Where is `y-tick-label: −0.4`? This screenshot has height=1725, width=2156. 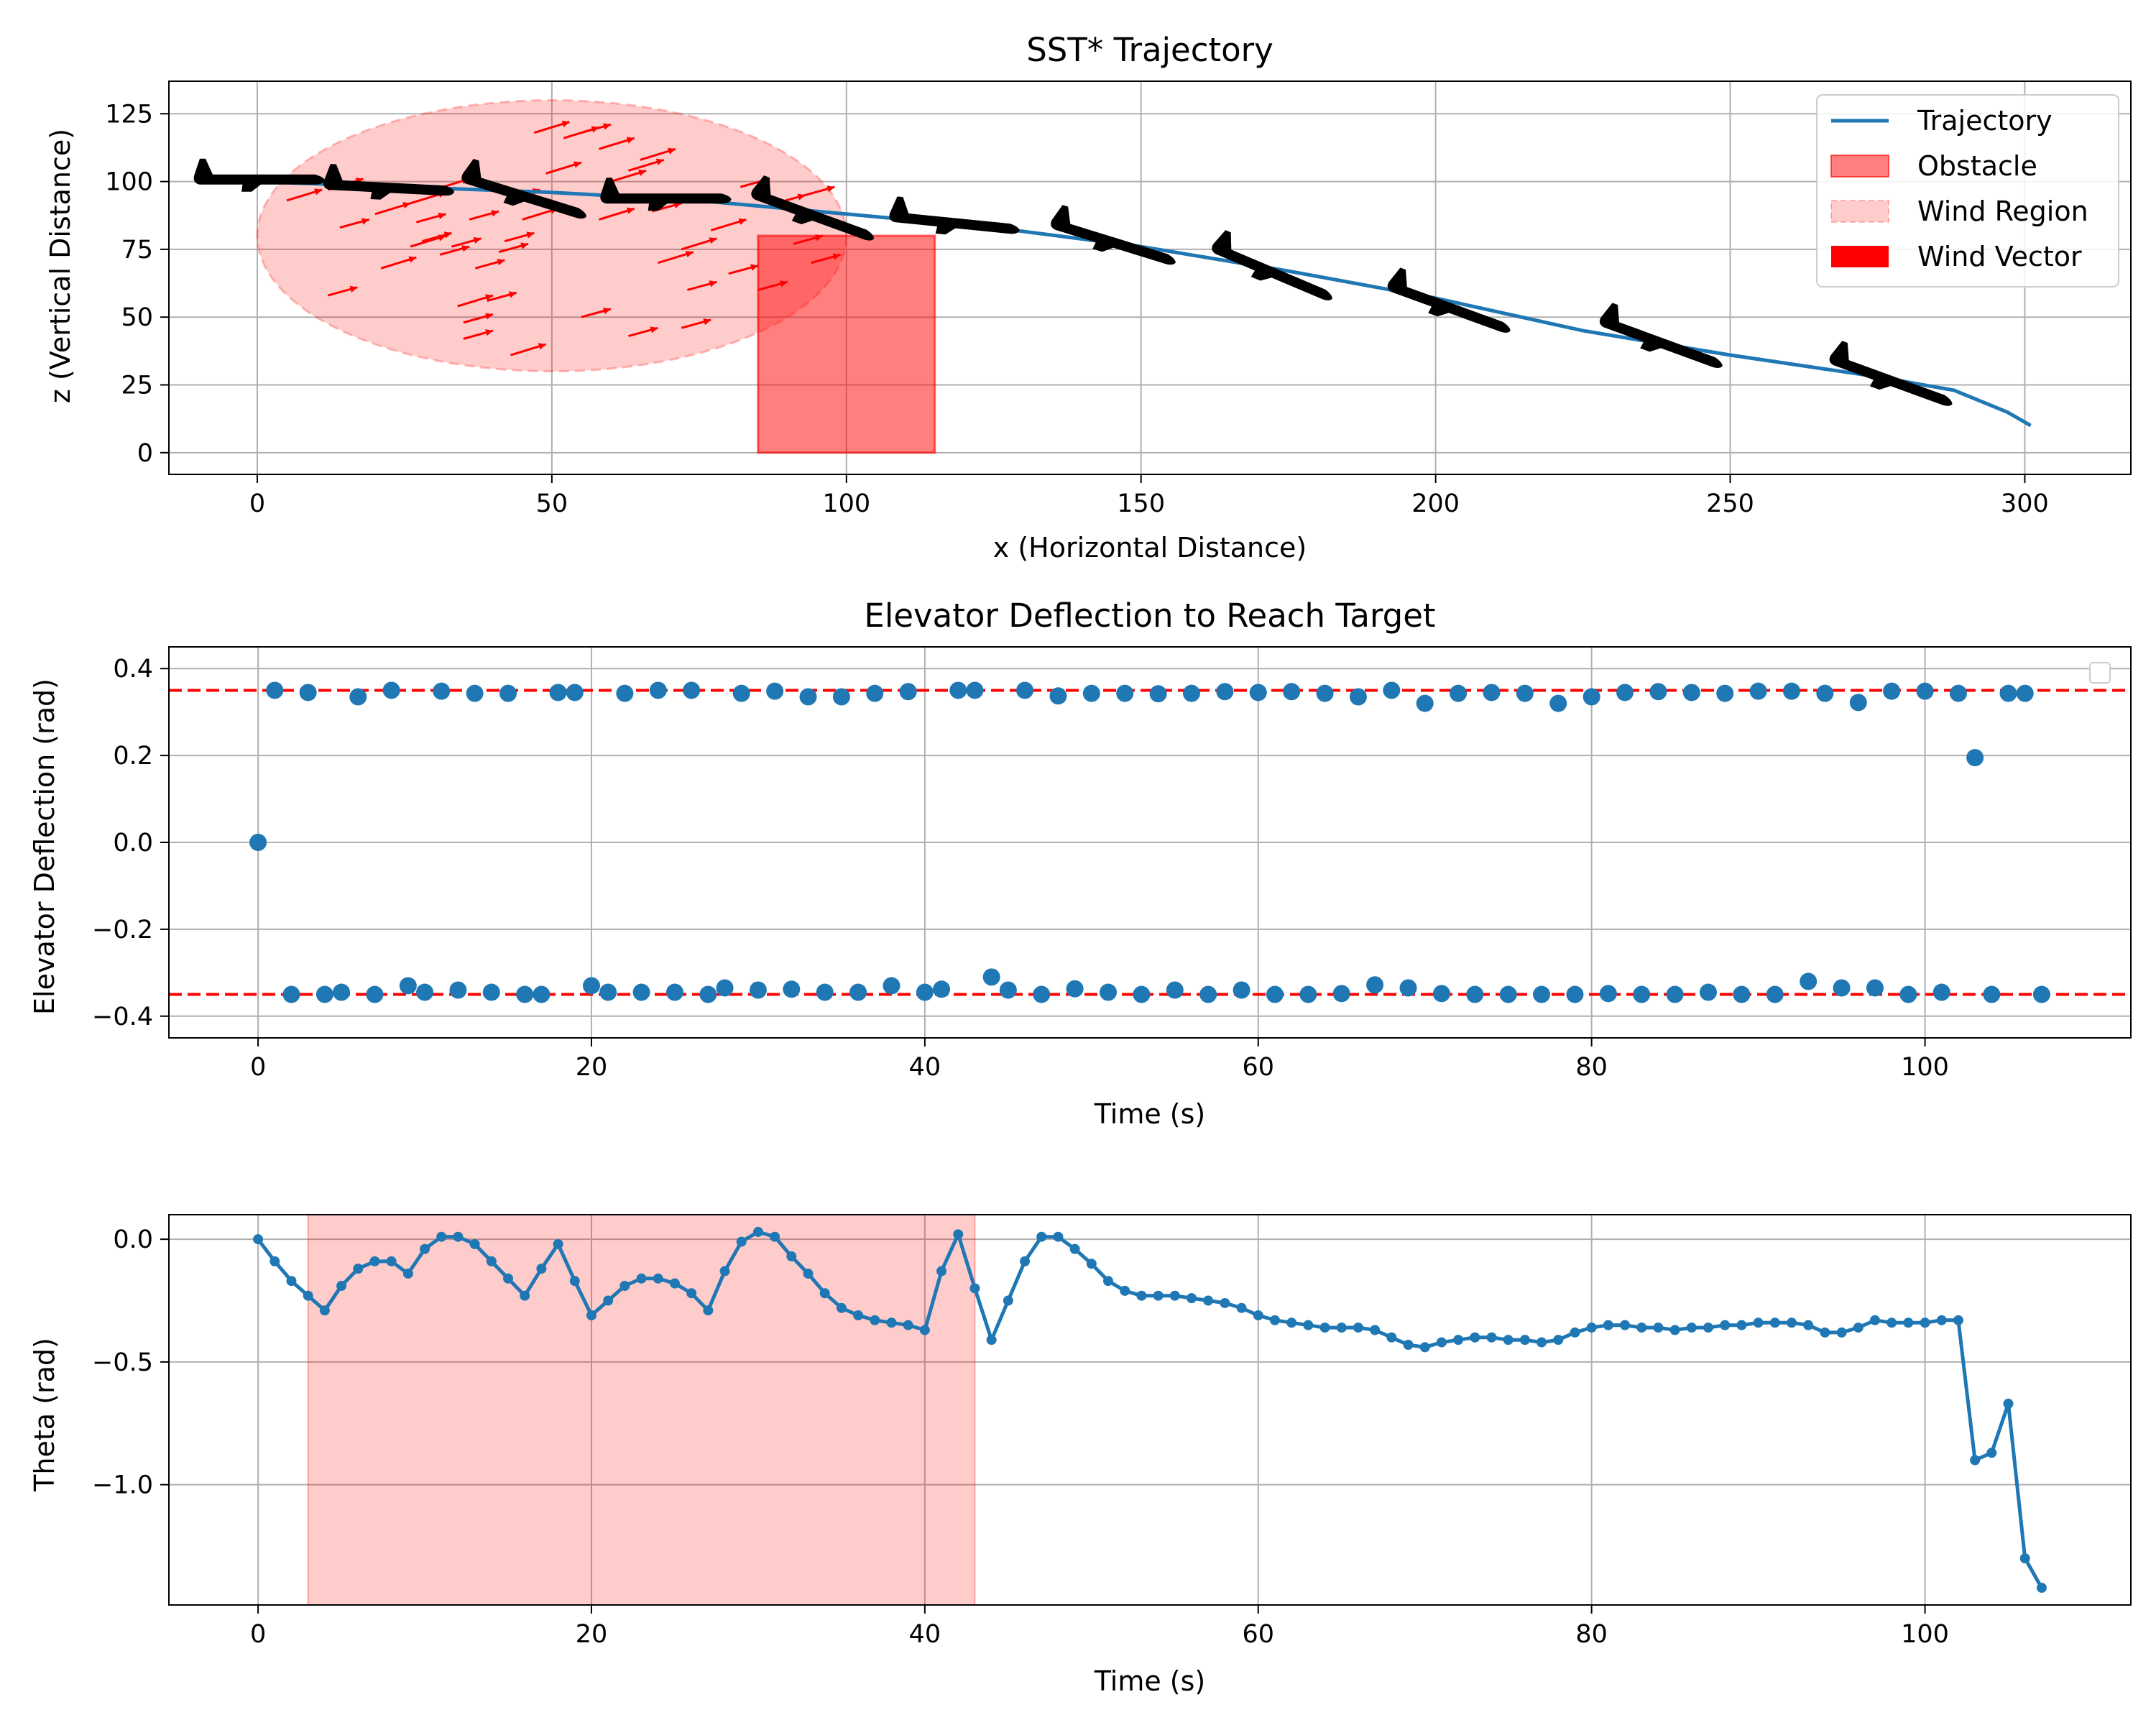 y-tick-label: −0.4 is located at coordinates (123, 1017).